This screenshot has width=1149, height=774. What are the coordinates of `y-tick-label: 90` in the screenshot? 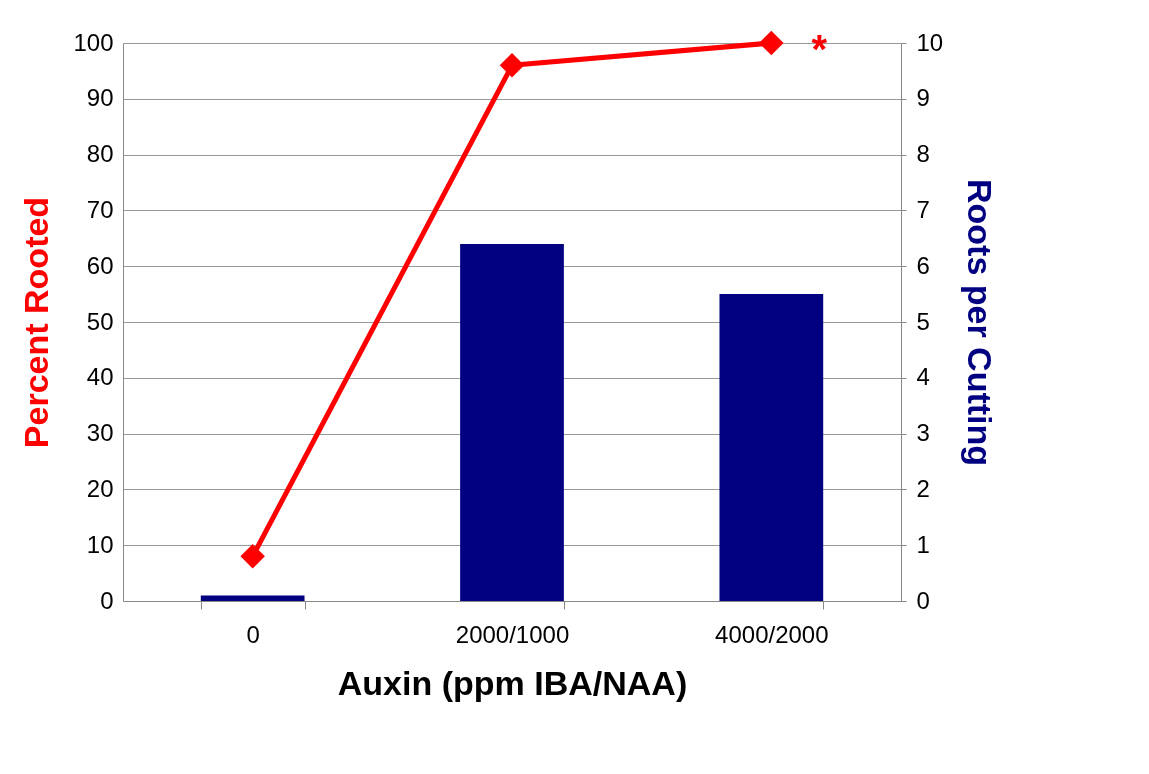 It's located at (100, 98).